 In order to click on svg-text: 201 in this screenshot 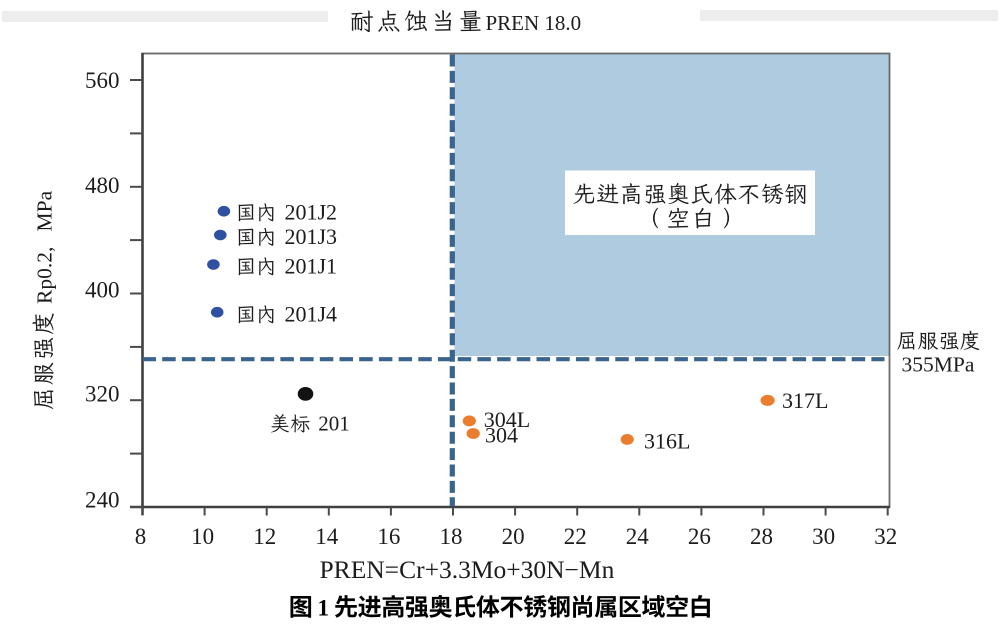, I will do `click(334, 424)`.